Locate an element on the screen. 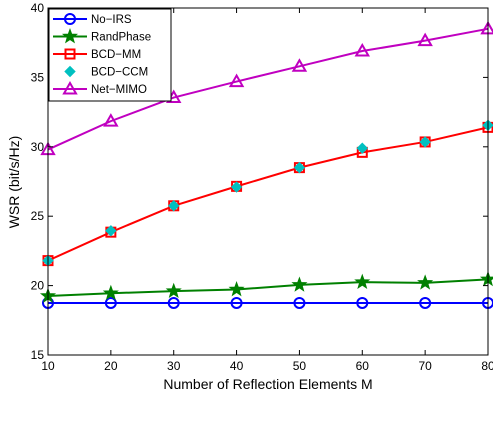 The height and width of the screenshot is (423, 493). y-tick-label: 35 is located at coordinates (38, 77).